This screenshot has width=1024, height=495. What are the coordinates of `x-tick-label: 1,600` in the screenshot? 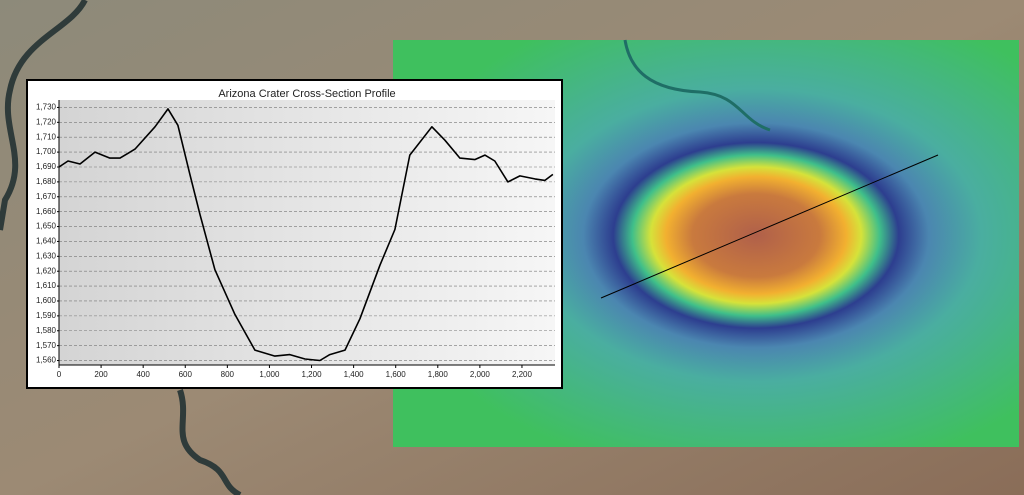 It's located at (396, 374).